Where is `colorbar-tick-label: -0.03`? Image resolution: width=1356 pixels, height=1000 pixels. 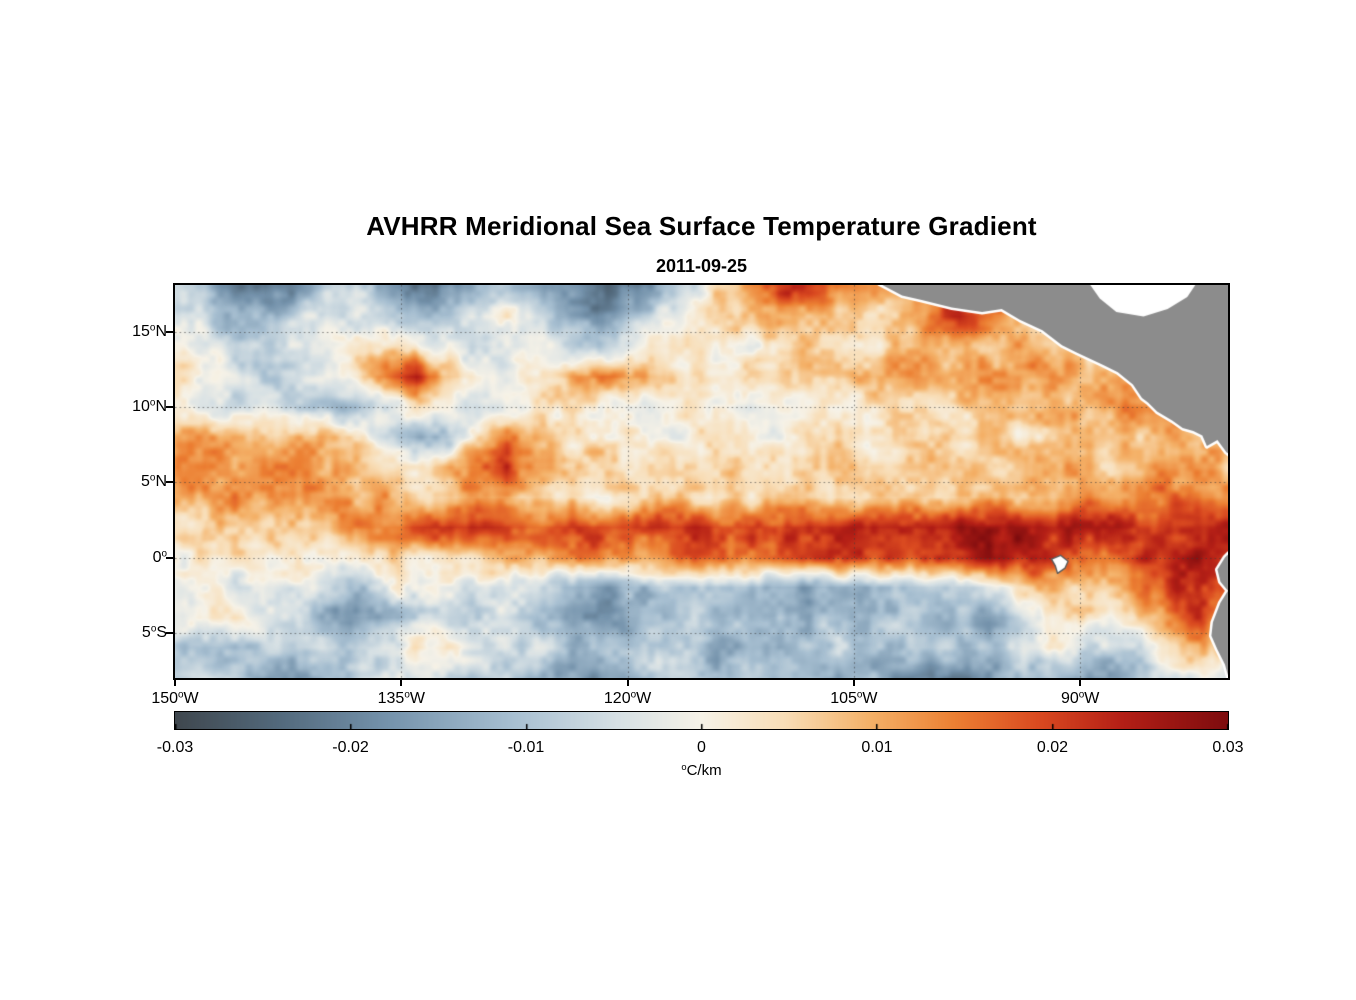
colorbar-tick-label: -0.03 is located at coordinates (175, 747).